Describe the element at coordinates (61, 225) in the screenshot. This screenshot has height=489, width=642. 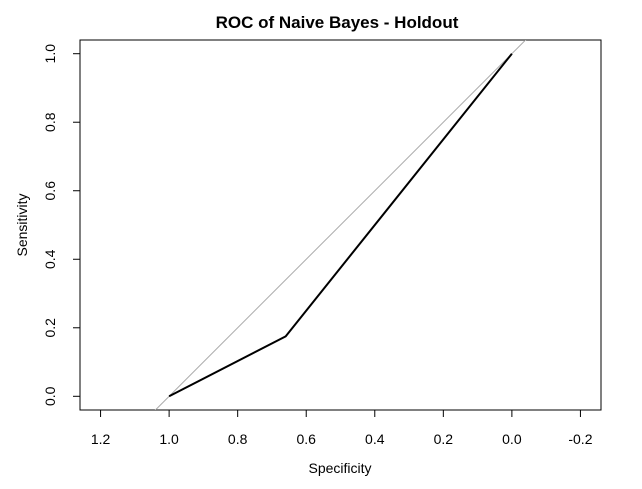
I see `y-axis: 0.0 0.2 0.4 0.6 0.8 1.0` at that location.